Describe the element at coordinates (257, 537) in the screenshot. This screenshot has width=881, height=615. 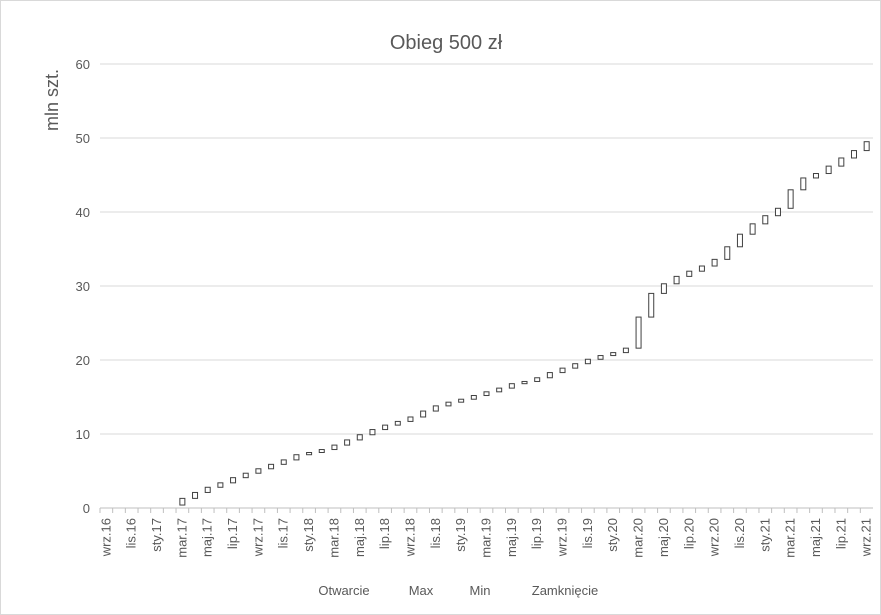
I see `x-tick-label: wrz.17` at that location.